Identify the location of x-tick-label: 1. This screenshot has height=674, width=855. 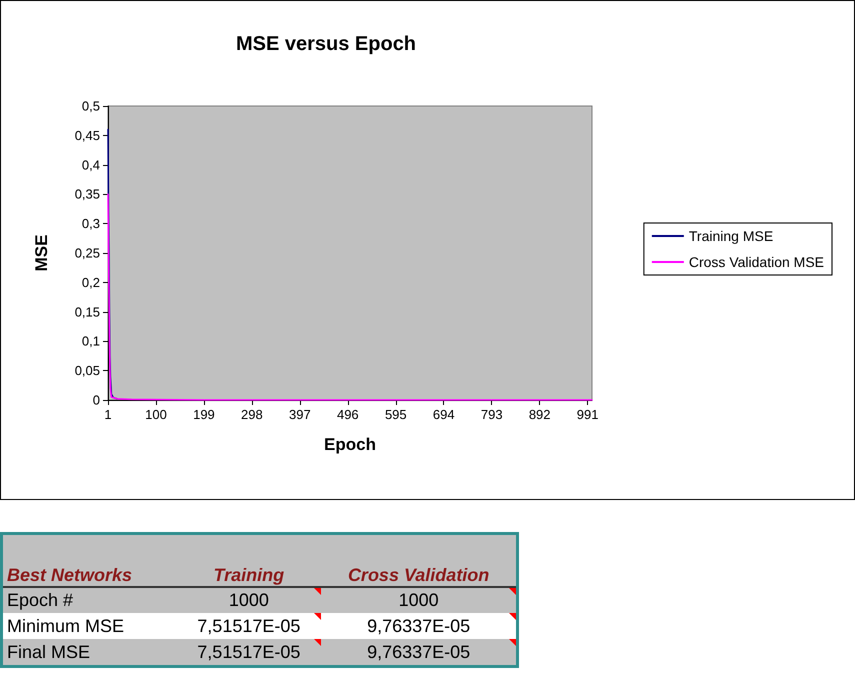
(108, 414).